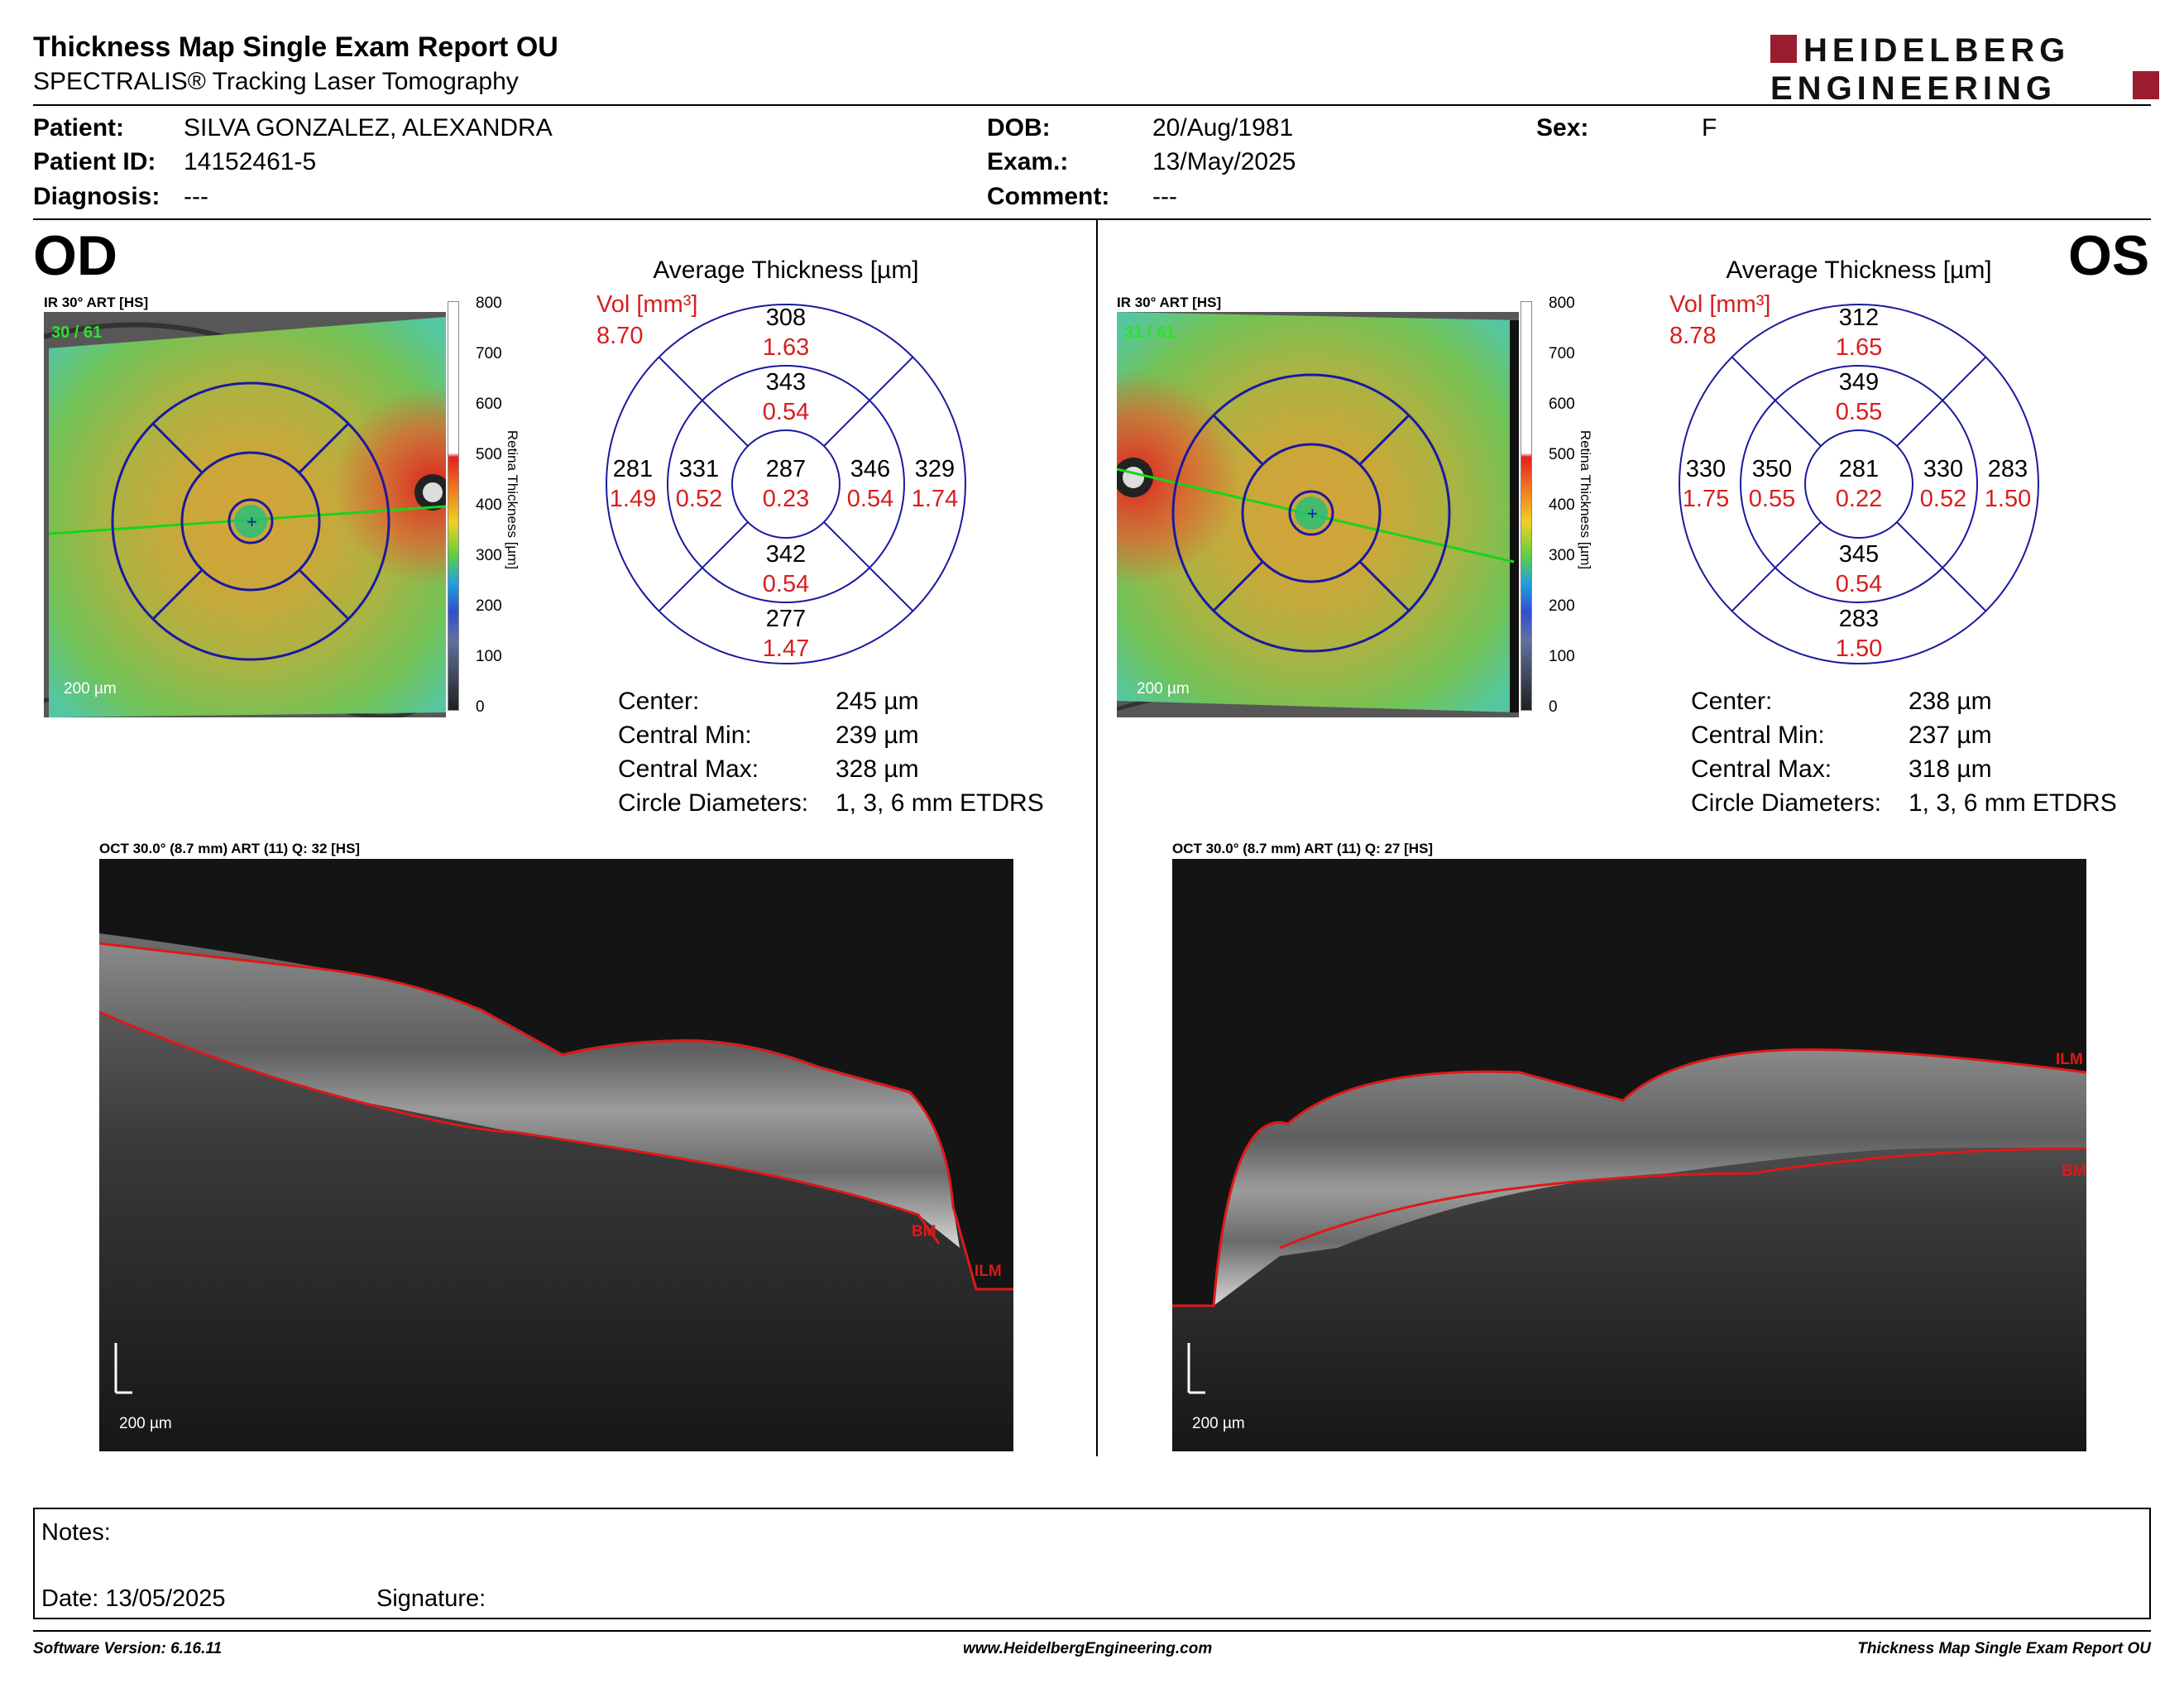  Describe the element at coordinates (786, 569) in the screenshot. I see `od-sector-inner-inferior: 342 0.54` at that location.